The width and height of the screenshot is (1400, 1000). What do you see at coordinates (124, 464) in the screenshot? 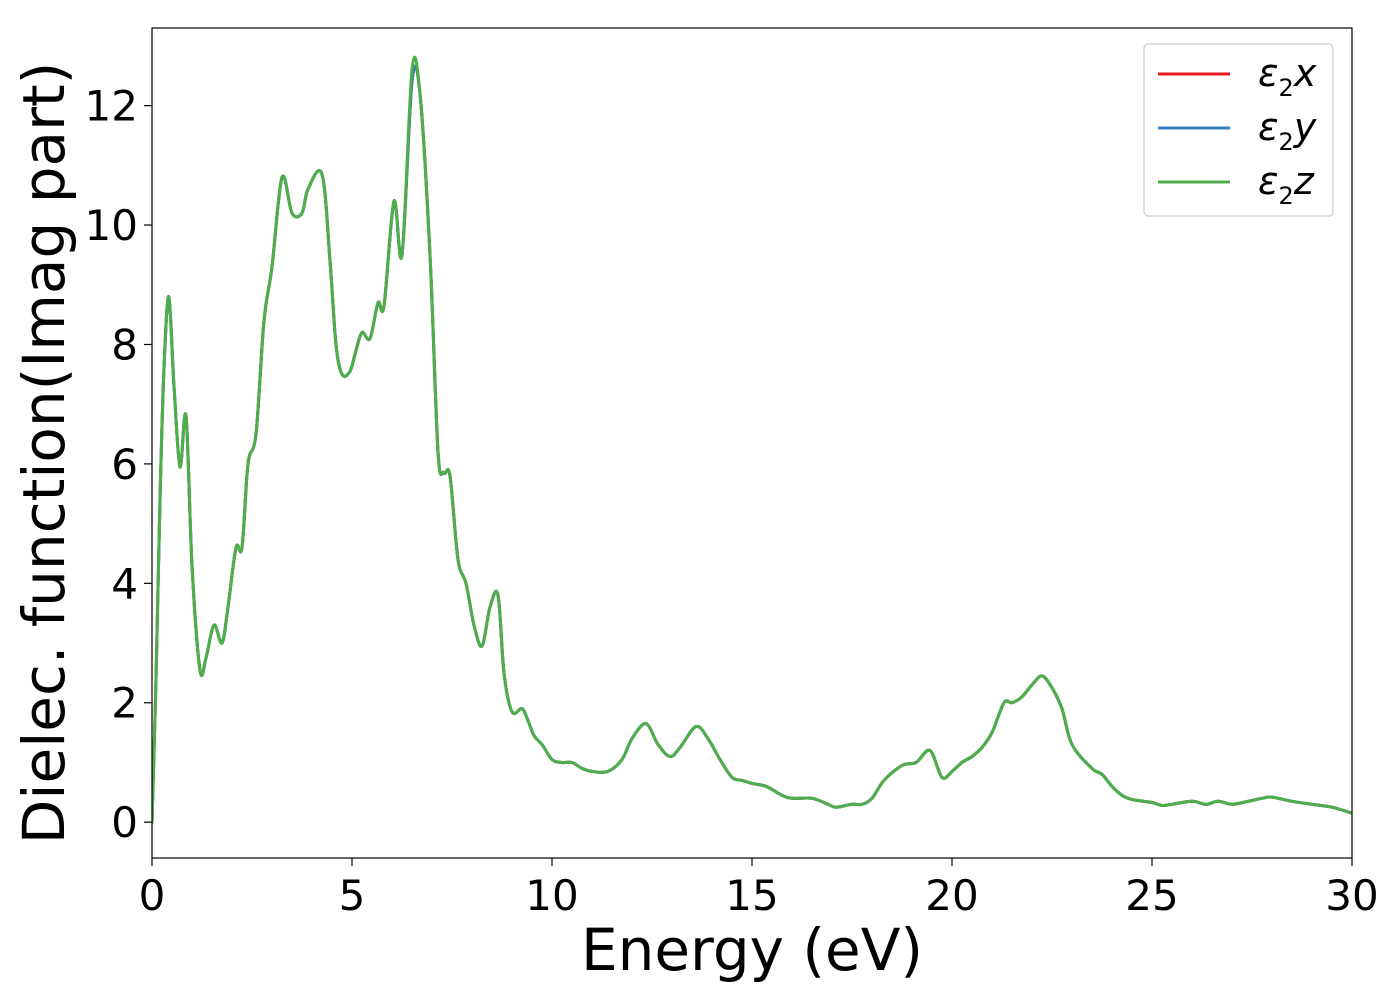
I see `y-tick-label: 6` at bounding box center [124, 464].